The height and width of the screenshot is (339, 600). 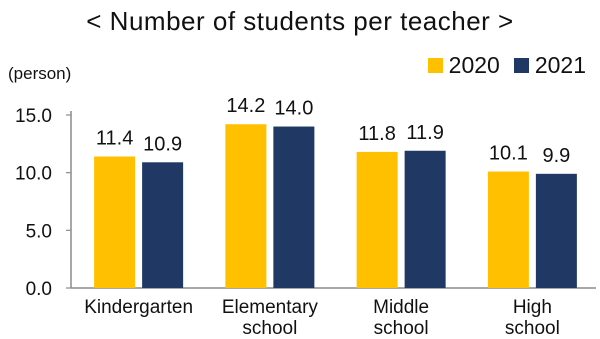 I want to click on data-label-2020-3: 10.1, so click(x=508, y=154).